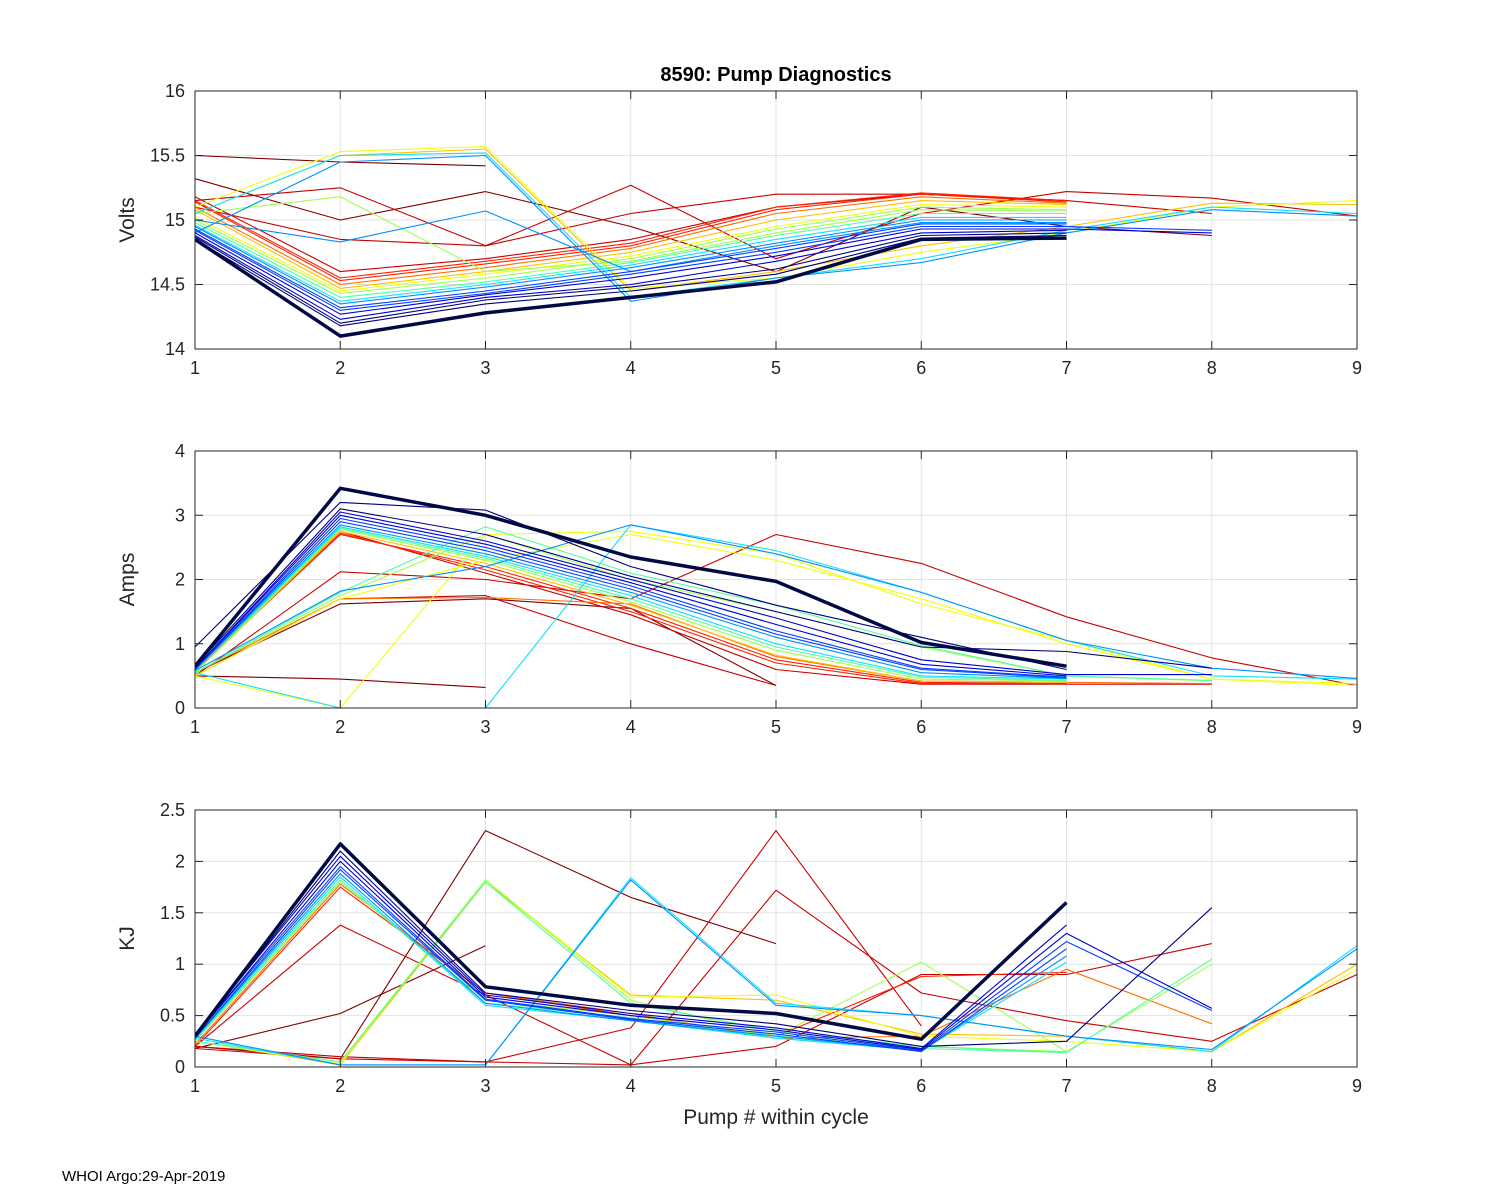 The image size is (1500, 1200). Describe the element at coordinates (776, 368) in the screenshot. I see `volts-xtick-label: 5` at that location.